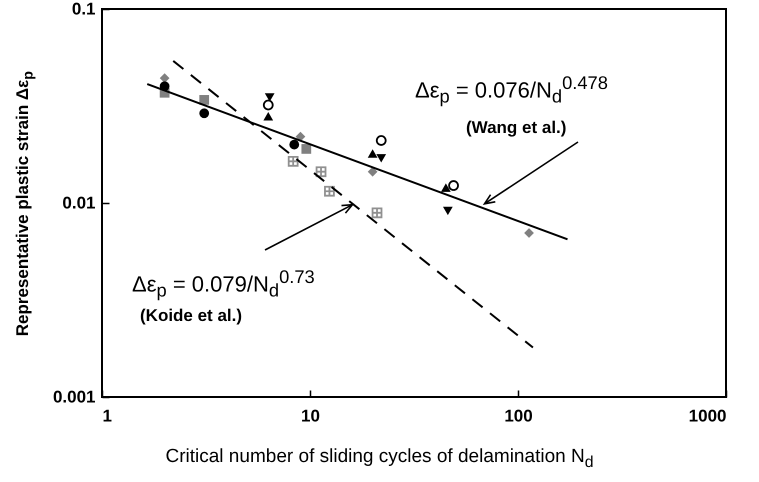 The image size is (759, 482). Describe the element at coordinates (74, 397) in the screenshot. I see `y-tick-label: 0.001` at that location.